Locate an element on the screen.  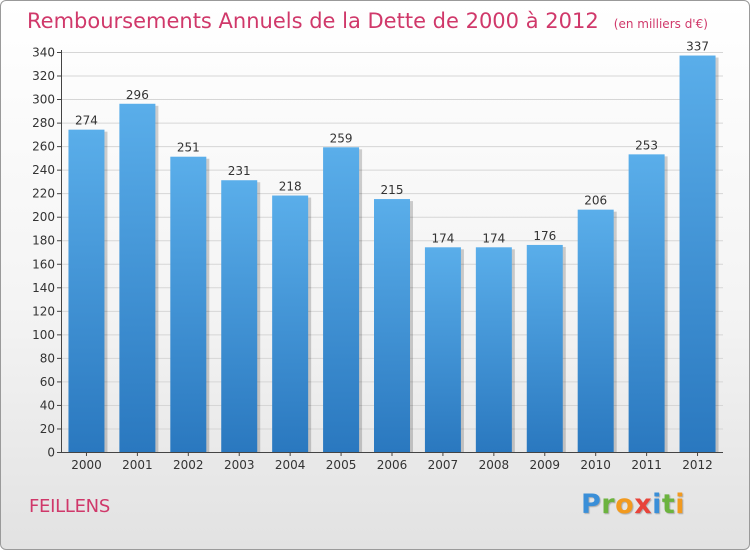
bar-value-label: 251 is located at coordinates (188, 148).